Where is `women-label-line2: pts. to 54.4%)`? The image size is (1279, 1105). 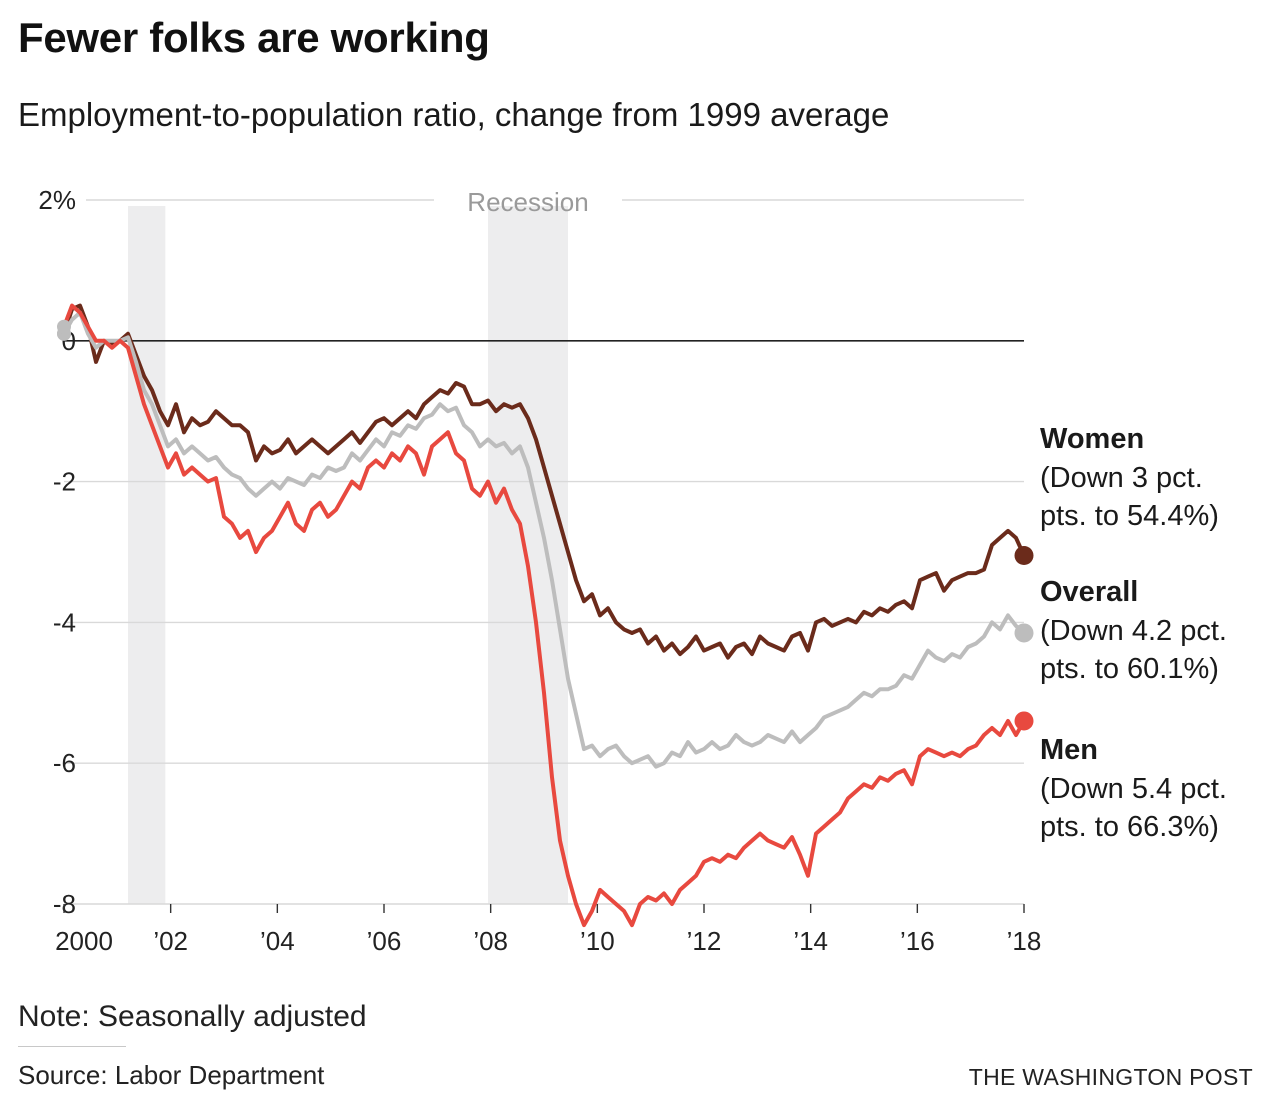 women-label-line2: pts. to 54.4%) is located at coordinates (1129, 516).